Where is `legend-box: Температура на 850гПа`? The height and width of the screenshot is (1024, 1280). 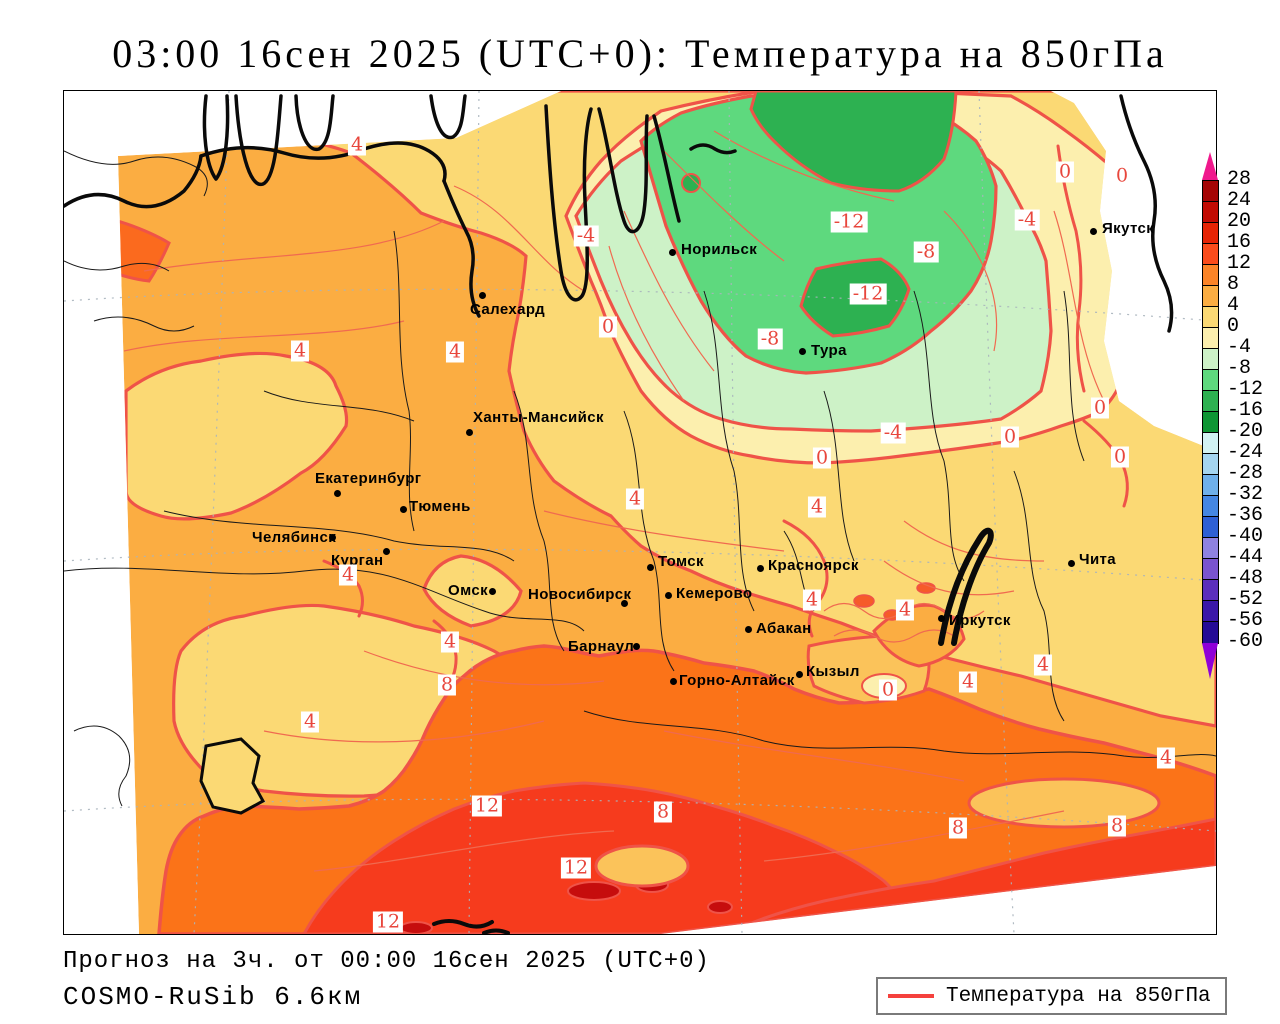 legend-box: Температура на 850гПа is located at coordinates (1051, 996).